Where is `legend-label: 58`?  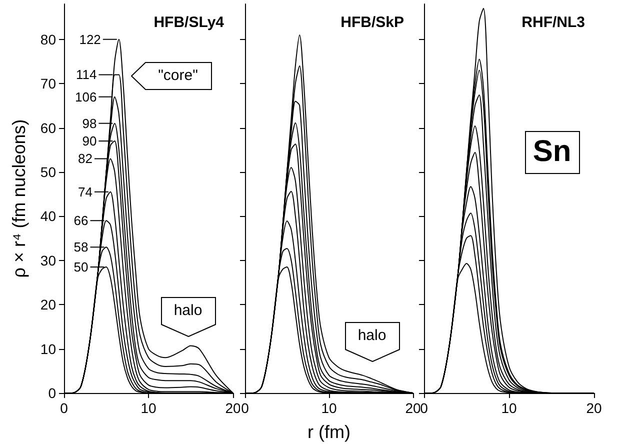
legend-label: 58 is located at coordinates (81, 247).